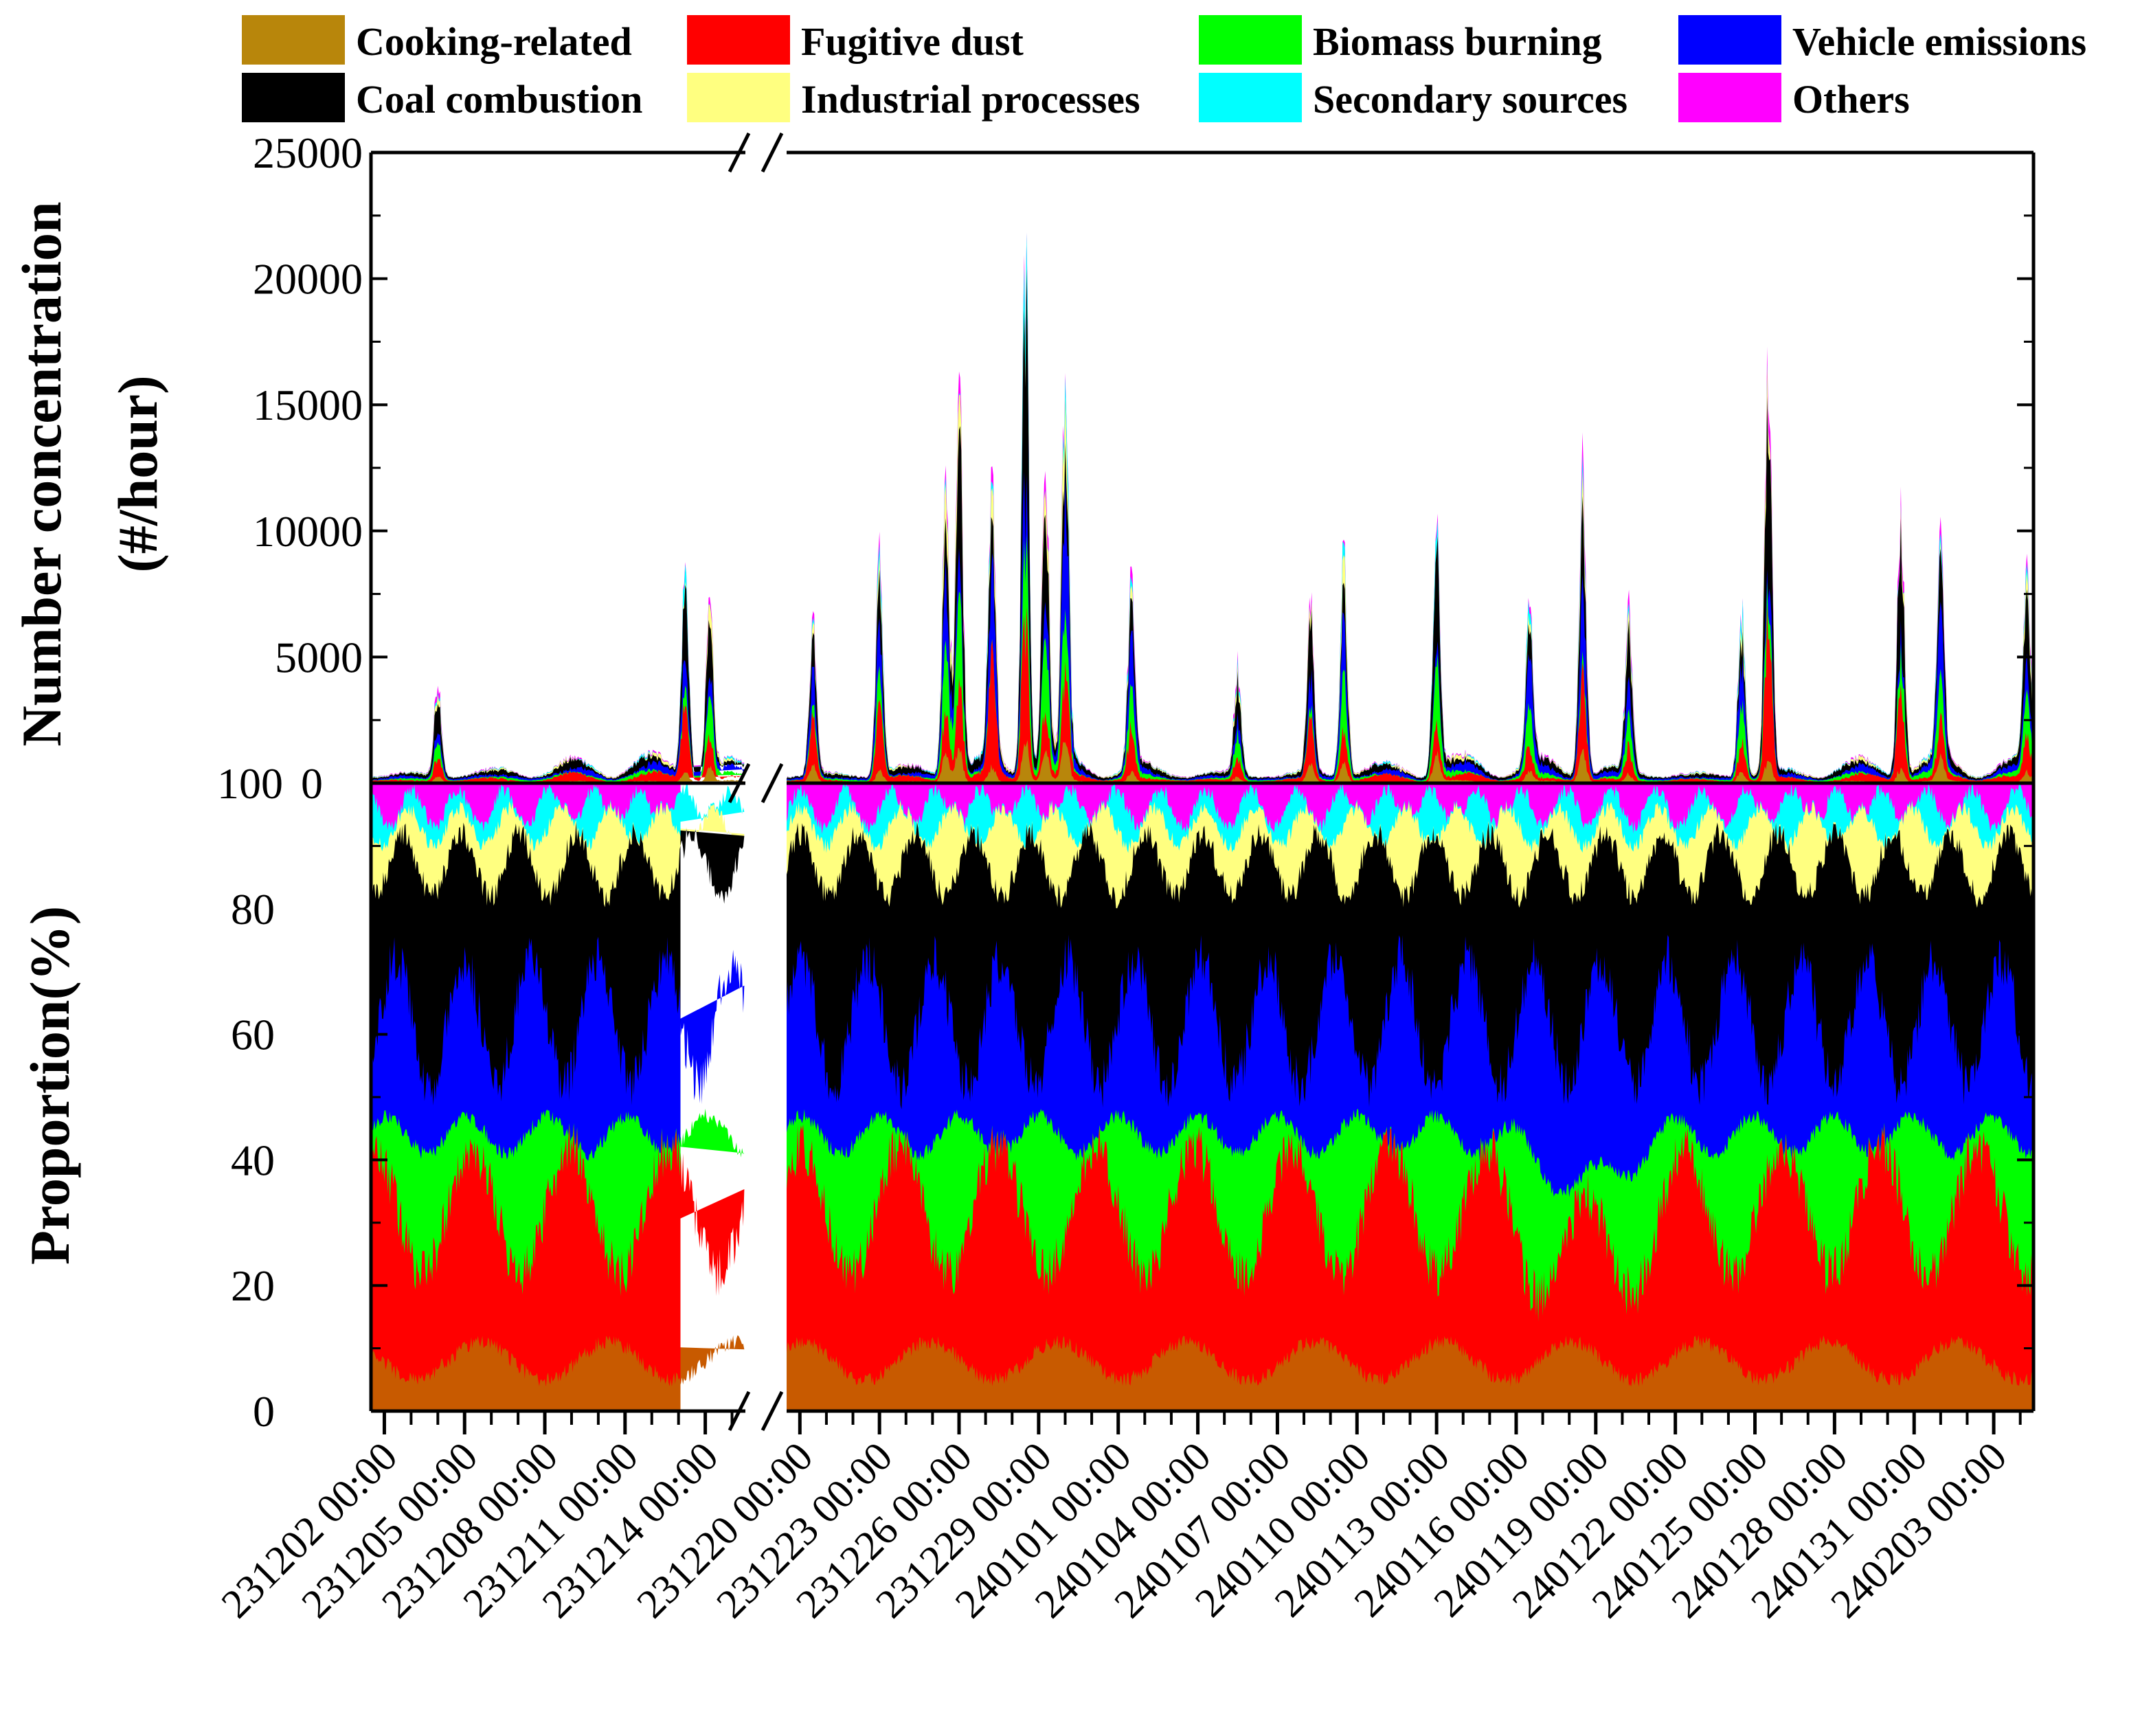 This screenshot has height=1736, width=2129. What do you see at coordinates (50, 1085) in the screenshot?
I see `bottom-ylabel: Proportion(%)` at bounding box center [50, 1085].